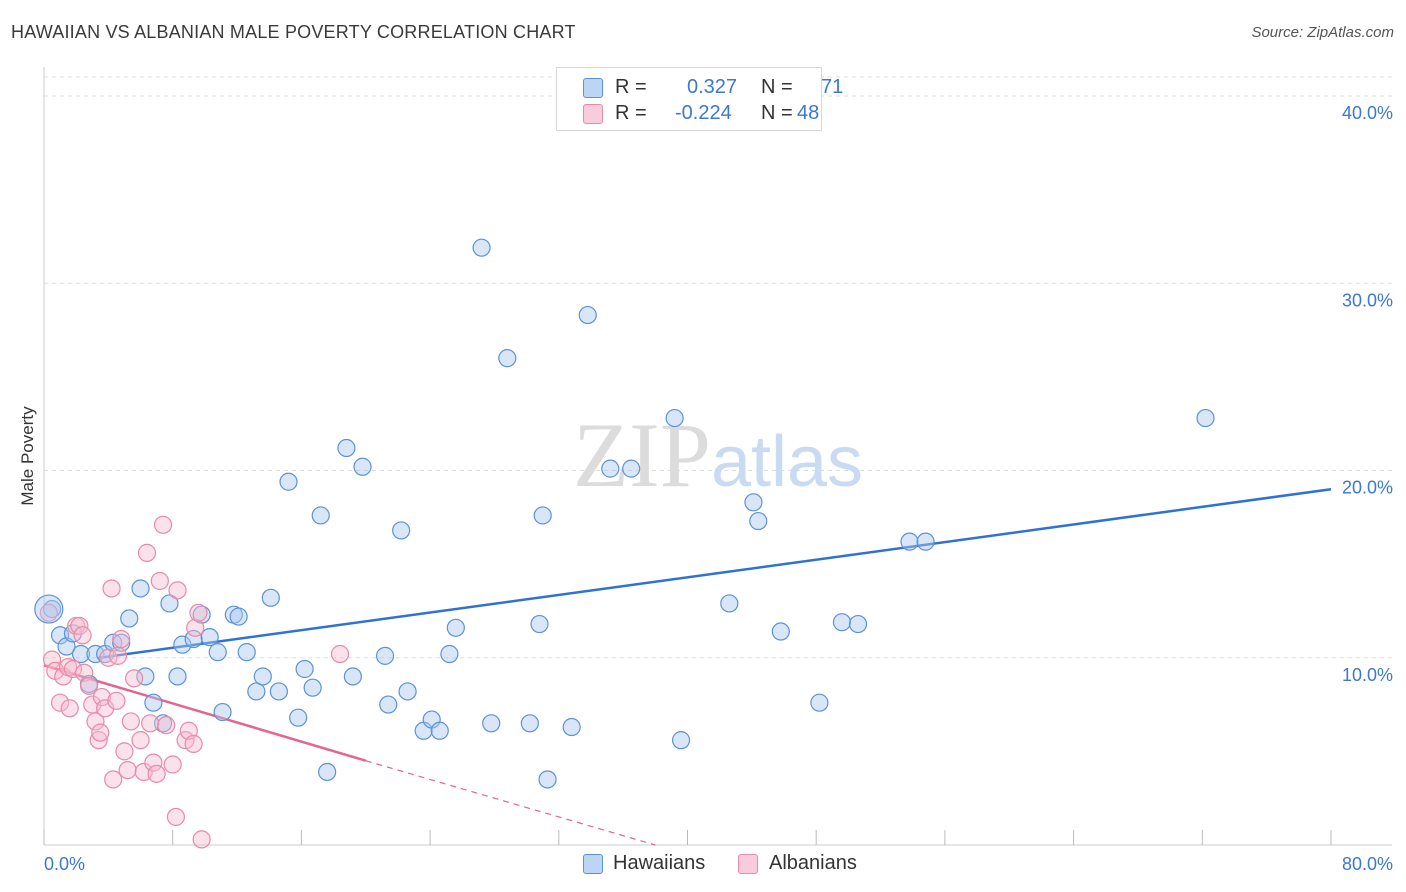  Describe the element at coordinates (593, 114) in the screenshot. I see `albanians-swatch` at that location.